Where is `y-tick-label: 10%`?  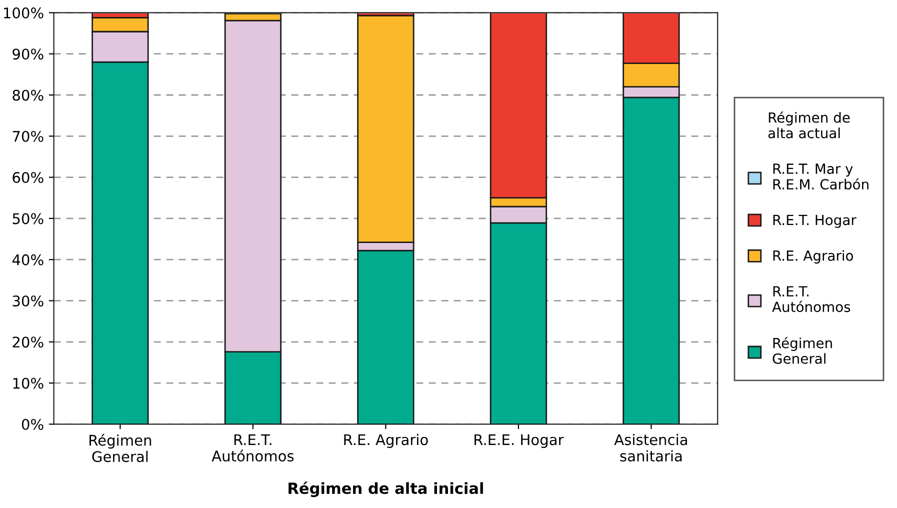
y-tick-label: 10% is located at coordinates (28, 383).